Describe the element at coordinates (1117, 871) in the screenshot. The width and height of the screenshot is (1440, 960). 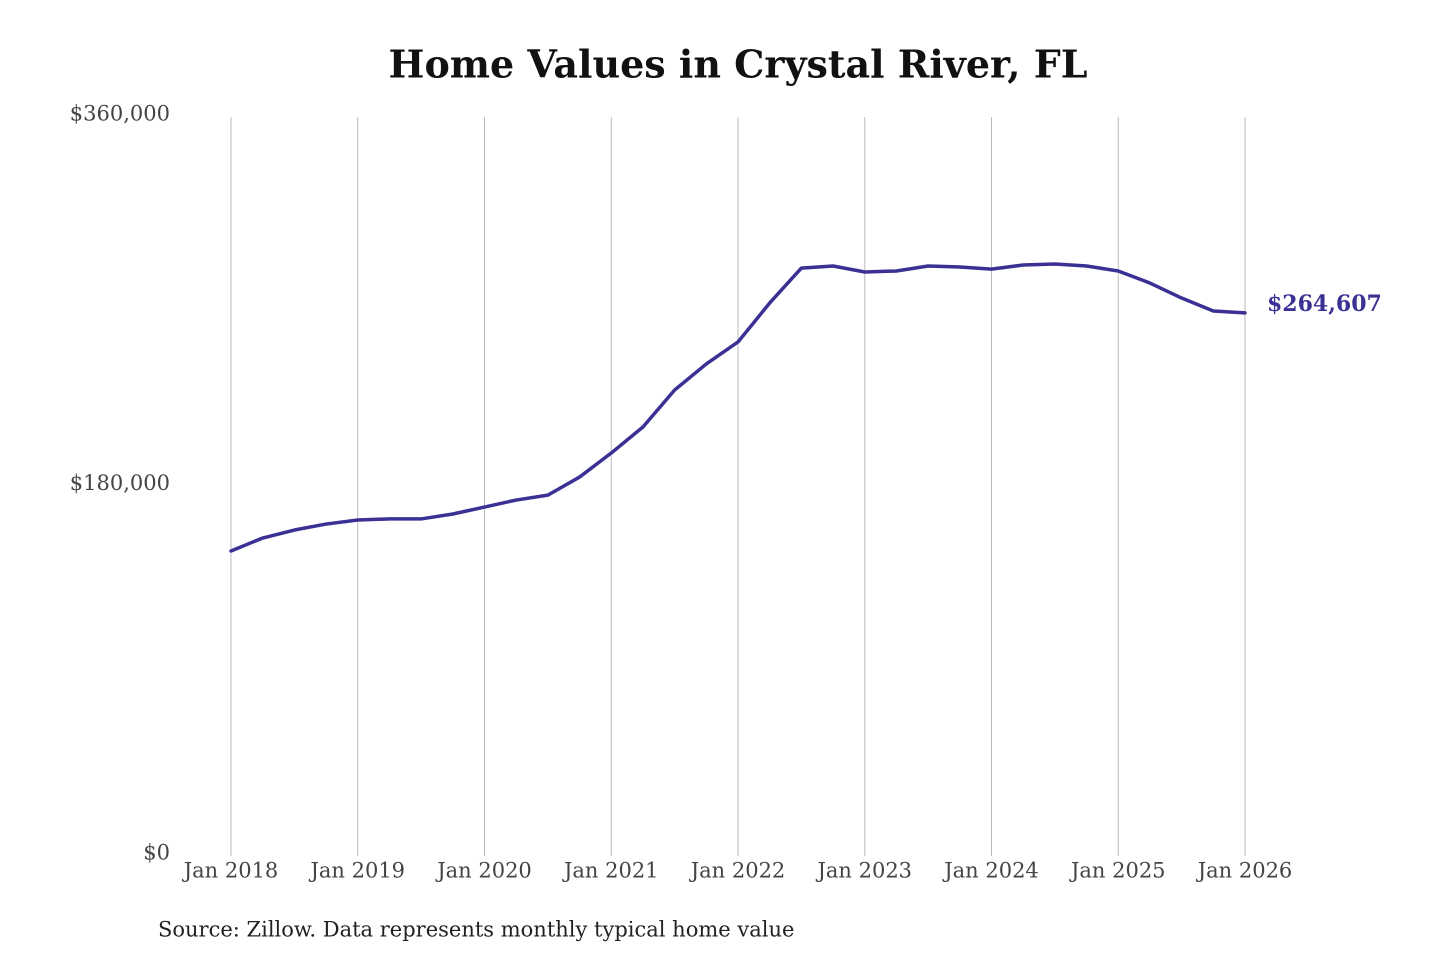
I see `x-tick-label: Jan 2025` at that location.